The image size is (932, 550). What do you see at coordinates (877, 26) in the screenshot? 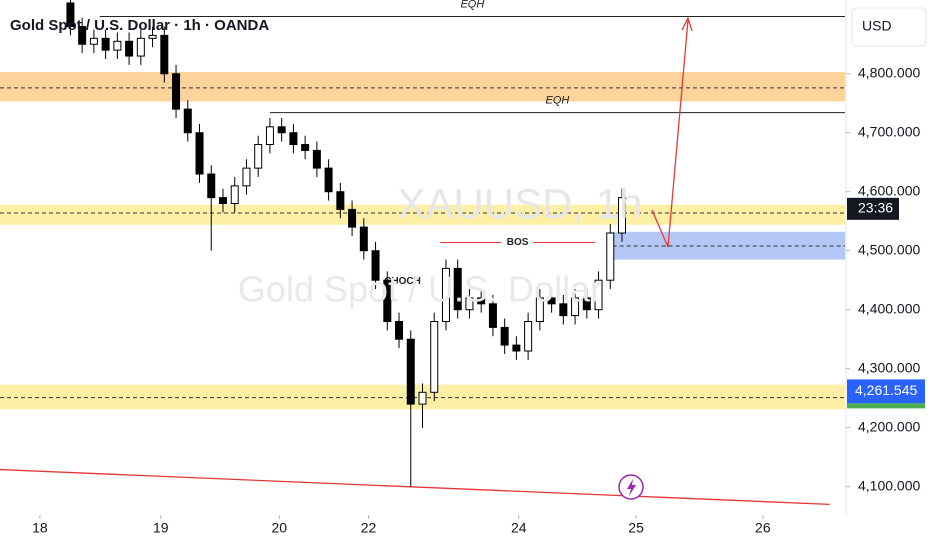
I see `currency: USD` at bounding box center [877, 26].